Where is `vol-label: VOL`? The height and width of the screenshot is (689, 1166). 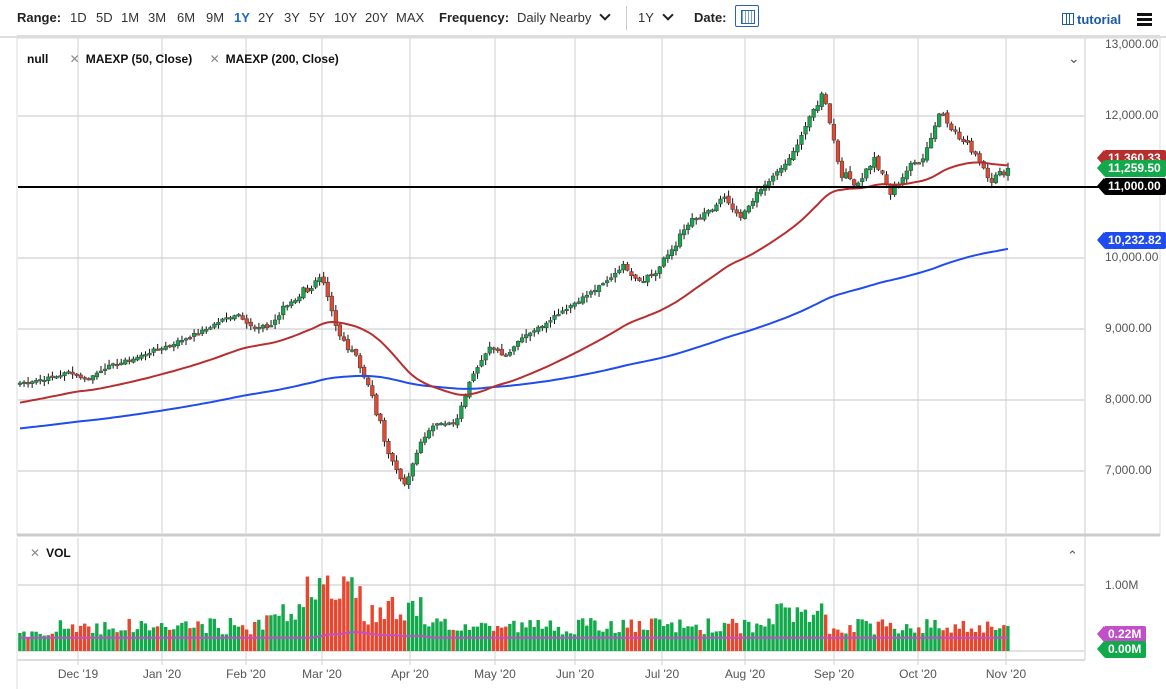
vol-label: VOL is located at coordinates (58, 553).